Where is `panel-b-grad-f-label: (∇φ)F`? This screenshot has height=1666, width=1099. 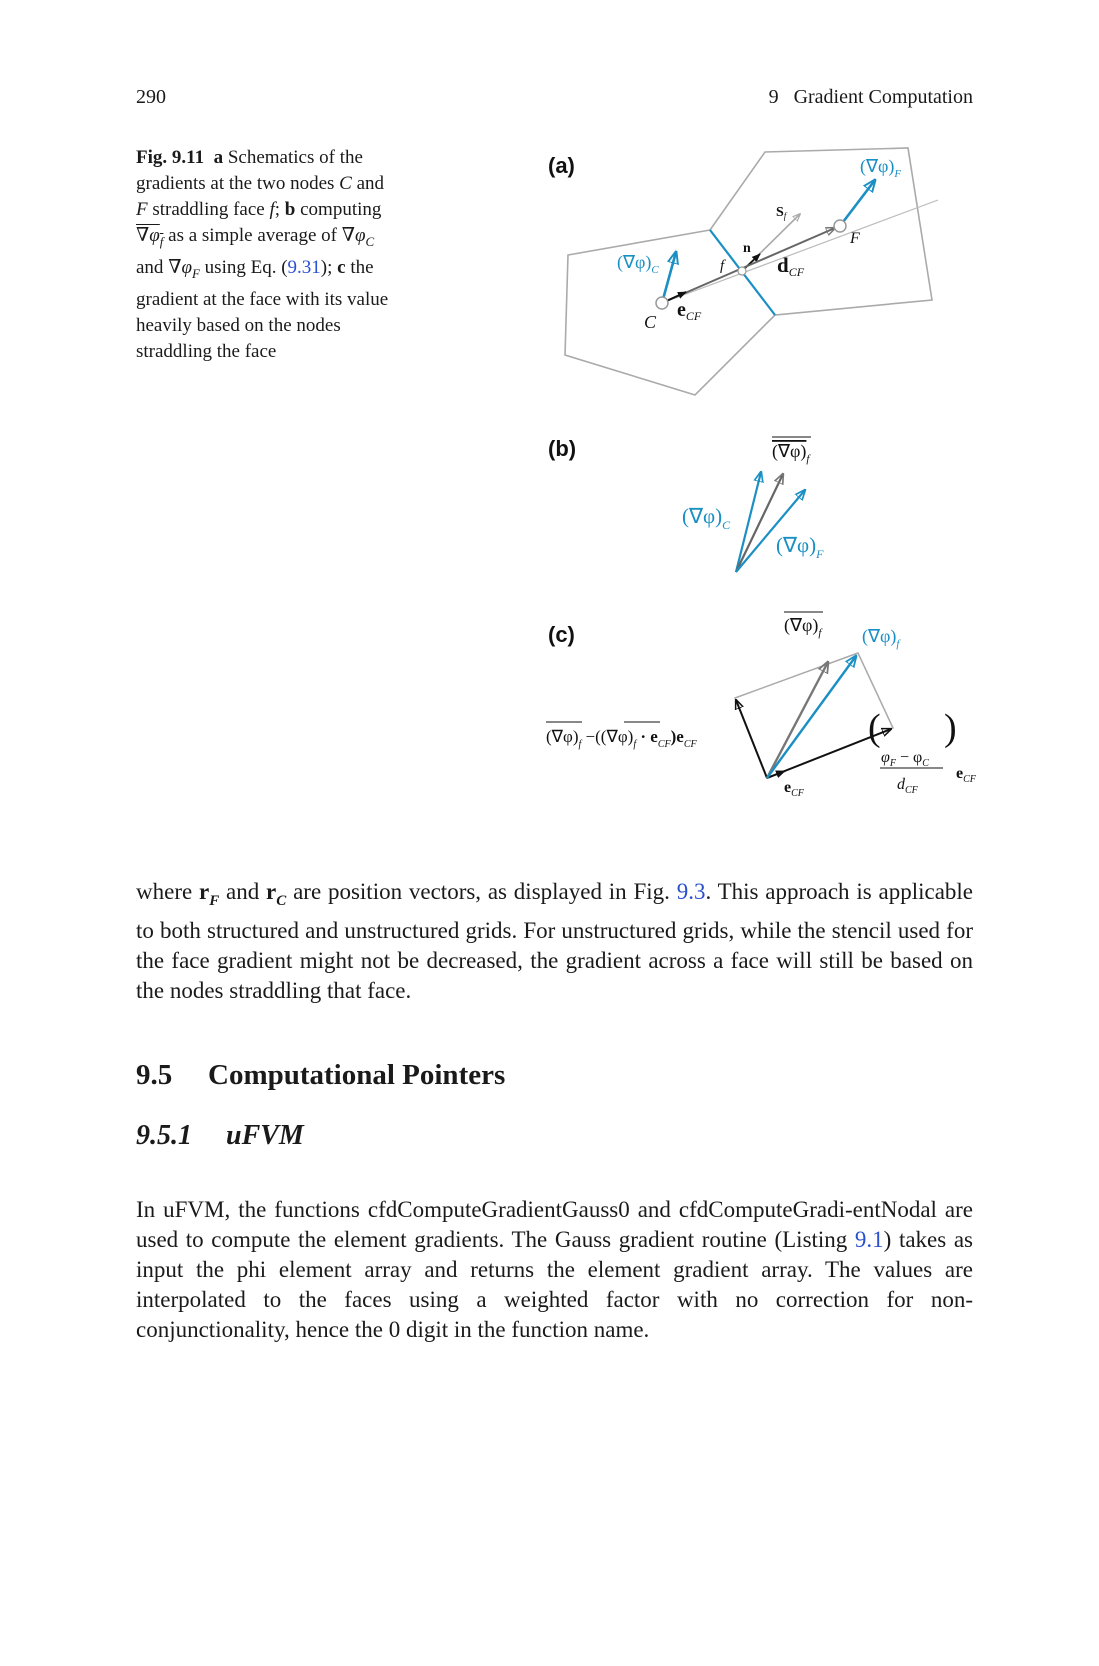 panel-b-grad-f-label: (∇φ)F is located at coordinates (800, 547).